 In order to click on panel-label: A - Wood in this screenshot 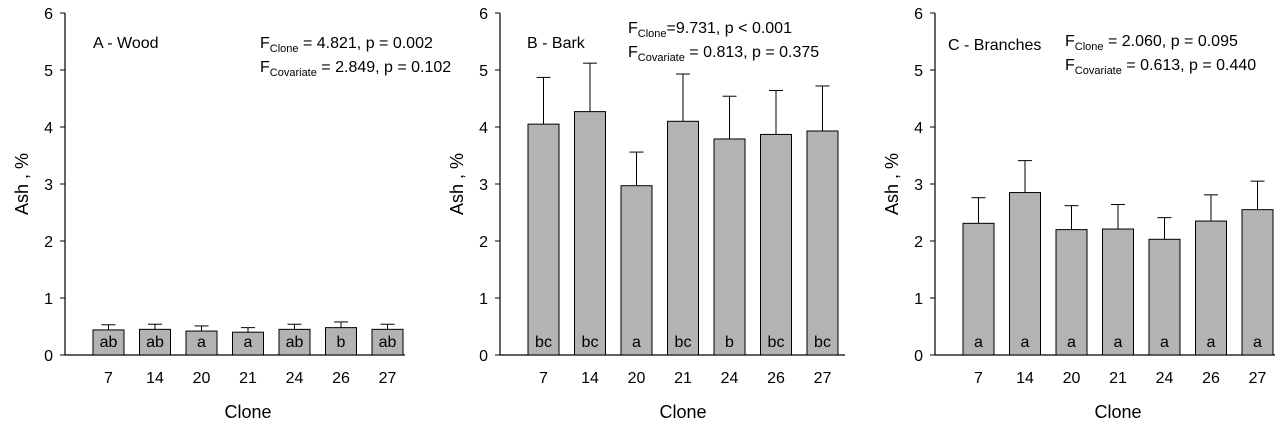, I will do `click(126, 43)`.